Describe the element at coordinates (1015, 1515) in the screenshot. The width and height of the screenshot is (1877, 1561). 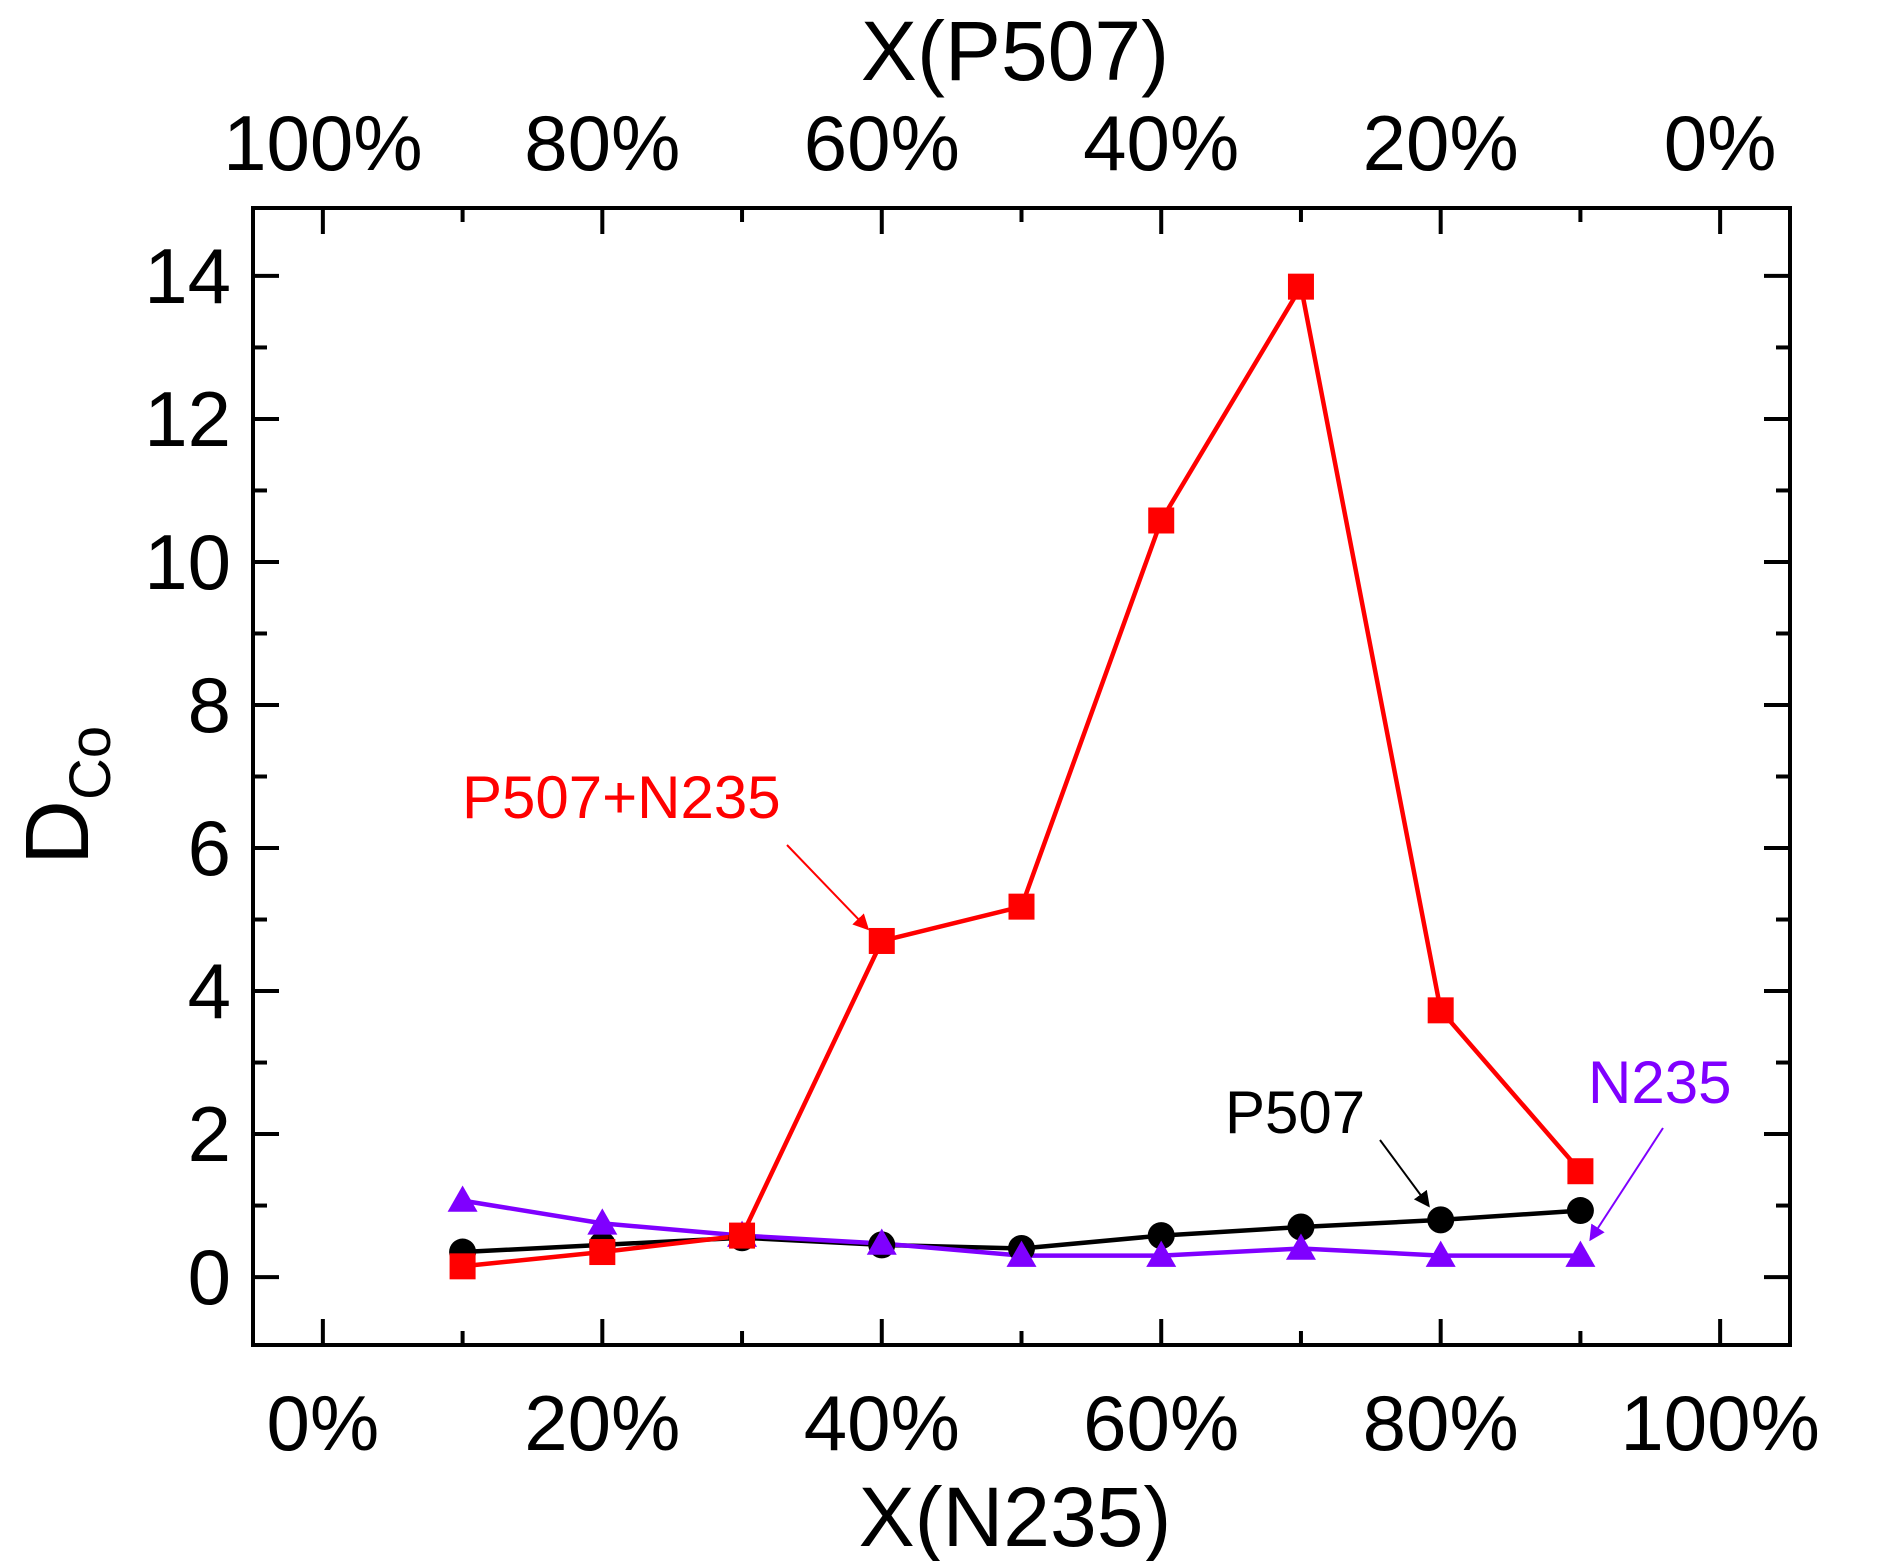
I see `x-axis-title: X(N235)` at that location.